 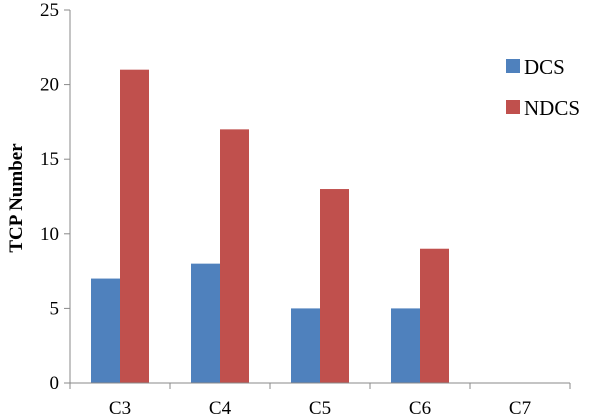 What do you see at coordinates (520, 408) in the screenshot?
I see `x-tick-label: C7` at bounding box center [520, 408].